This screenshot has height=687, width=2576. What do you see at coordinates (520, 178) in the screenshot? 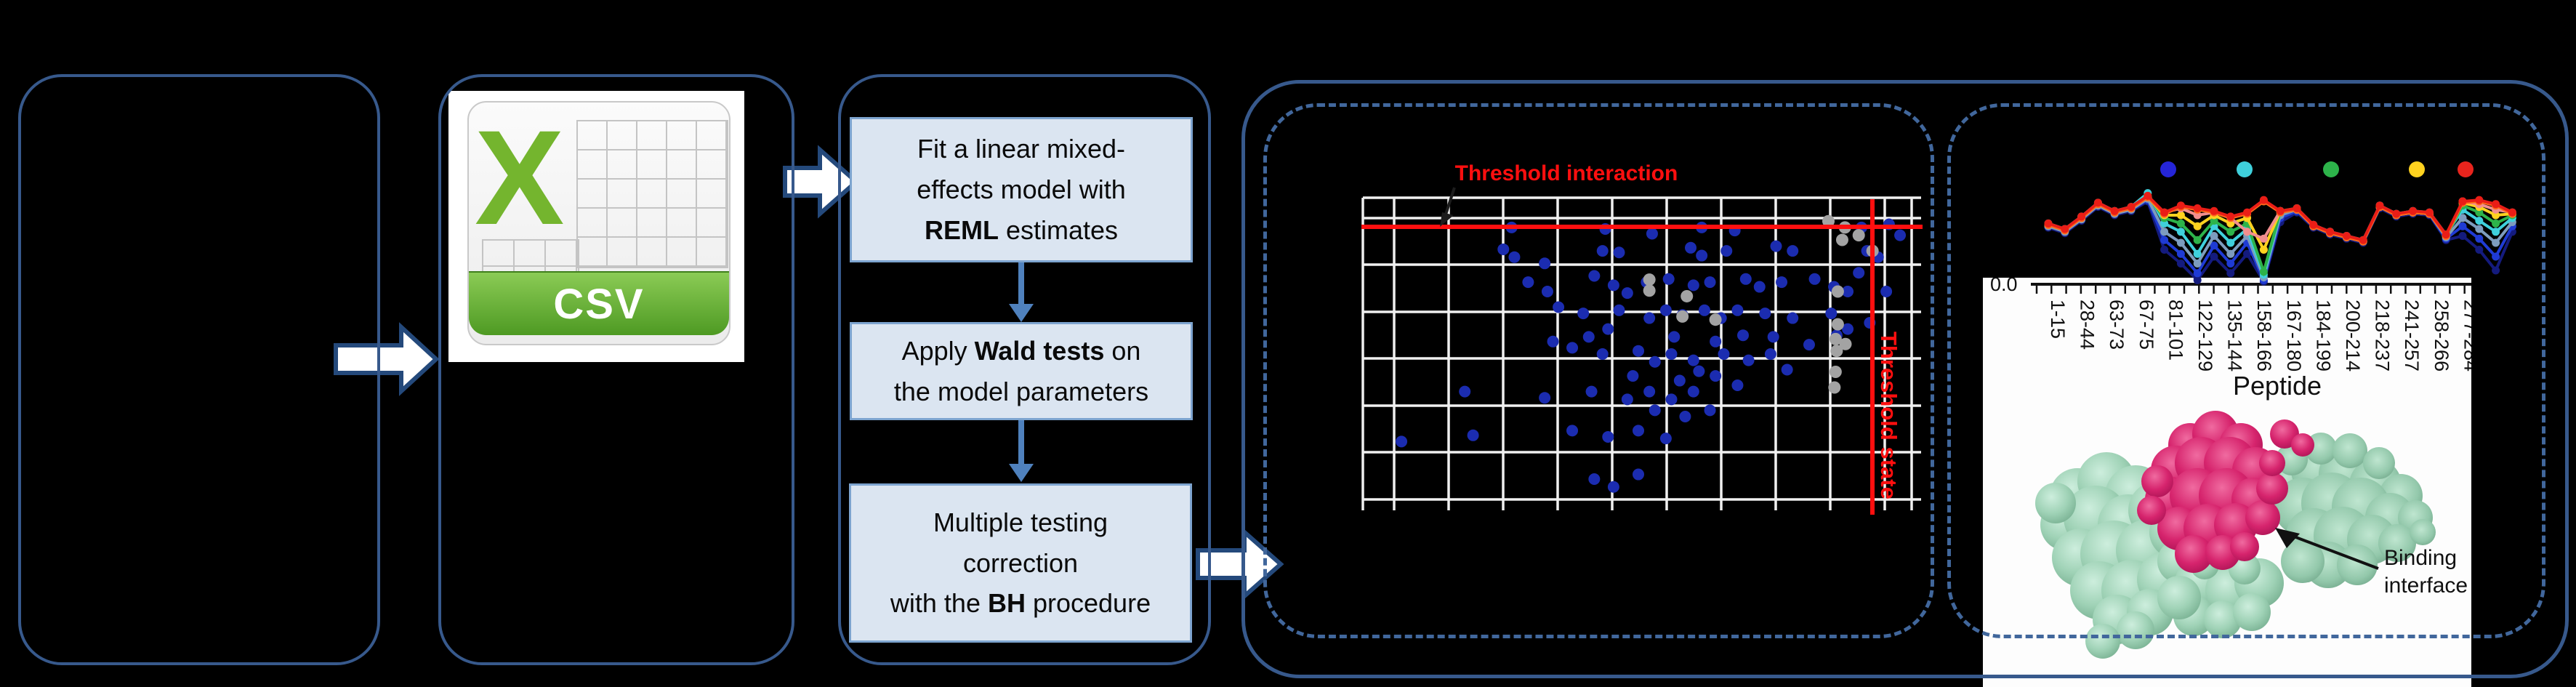
I see `excel-x-glyph: X` at bounding box center [520, 178].